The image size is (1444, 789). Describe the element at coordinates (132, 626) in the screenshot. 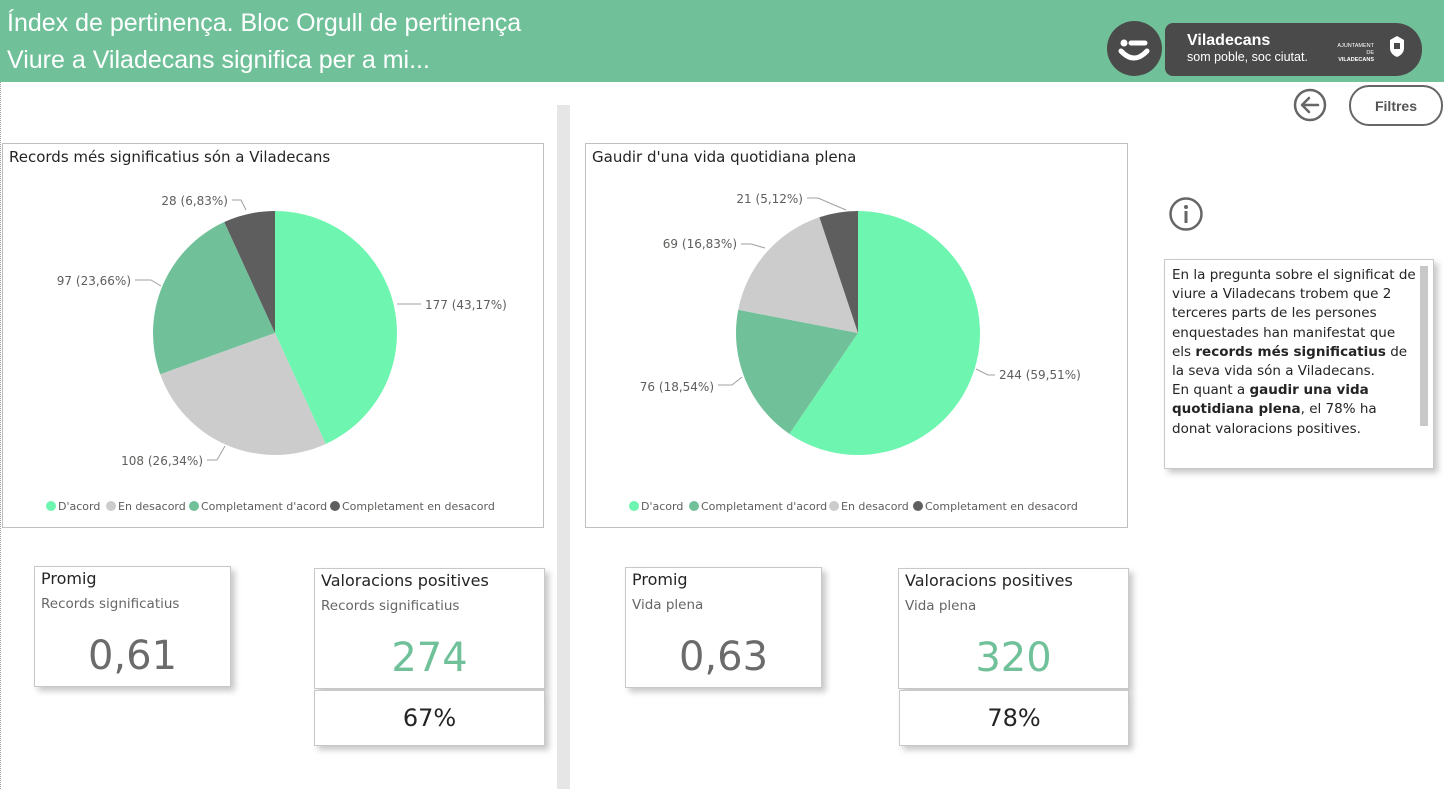

I see `kpi-card-promig-records: Promig Records significatius 0,61` at that location.